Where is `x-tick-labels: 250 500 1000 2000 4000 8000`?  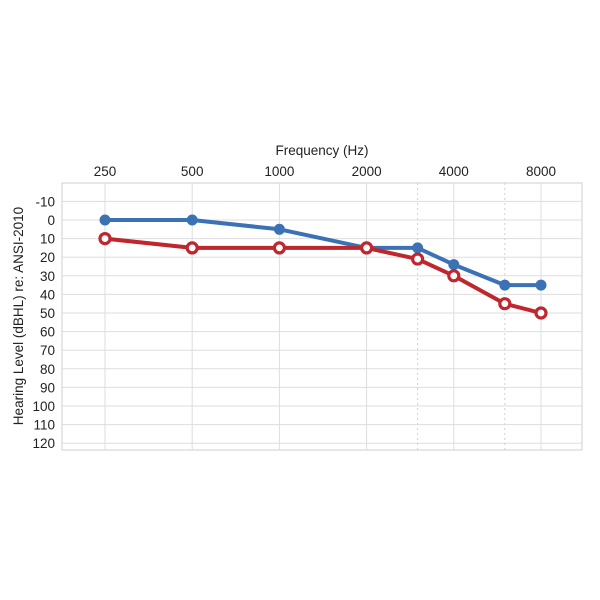
x-tick-labels: 250 500 1000 2000 4000 8000 is located at coordinates (325, 171).